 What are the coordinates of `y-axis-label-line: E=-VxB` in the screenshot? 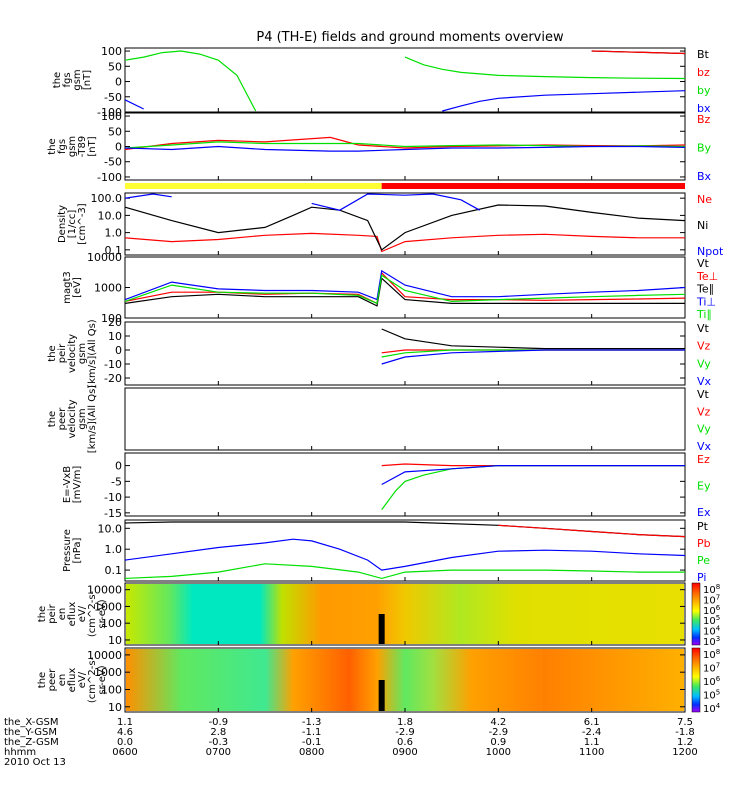 It's located at (67, 484).